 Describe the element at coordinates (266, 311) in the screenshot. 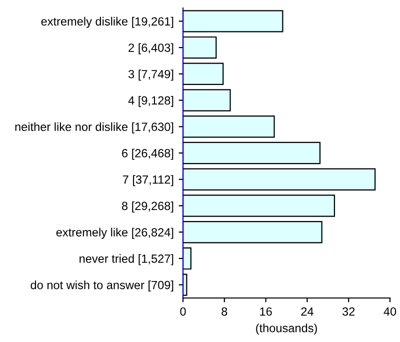

I see `x-tick-label: 16` at that location.